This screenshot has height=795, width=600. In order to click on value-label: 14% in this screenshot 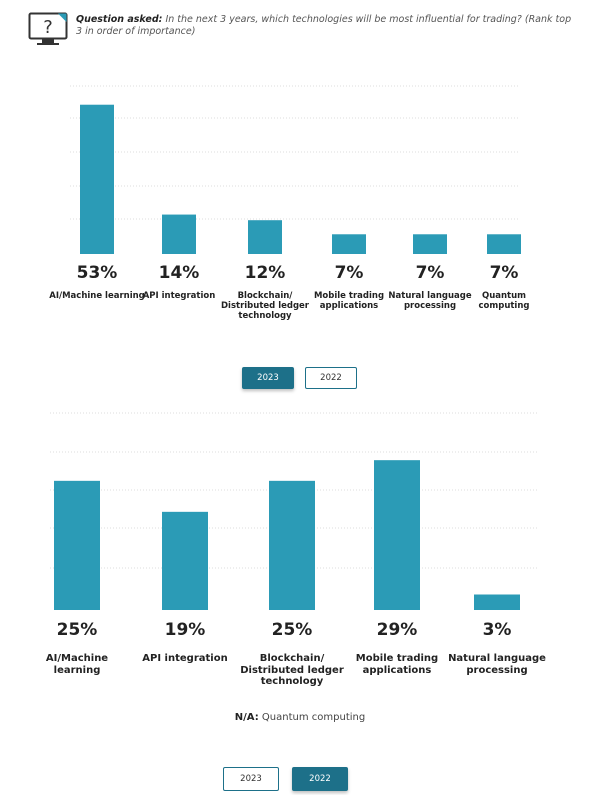, I will do `click(179, 273)`.